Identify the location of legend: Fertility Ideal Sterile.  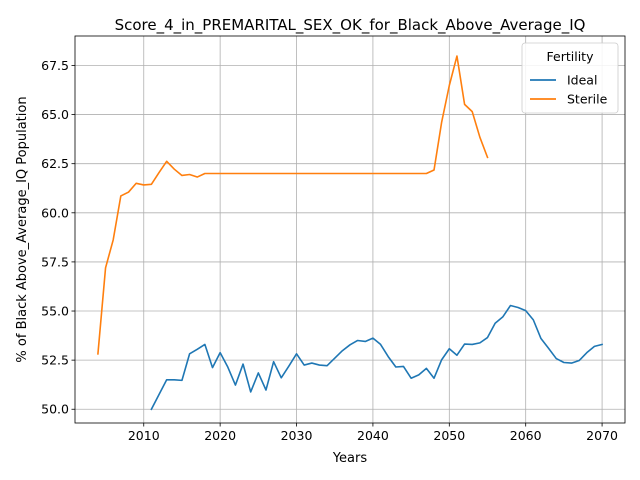
(570, 78).